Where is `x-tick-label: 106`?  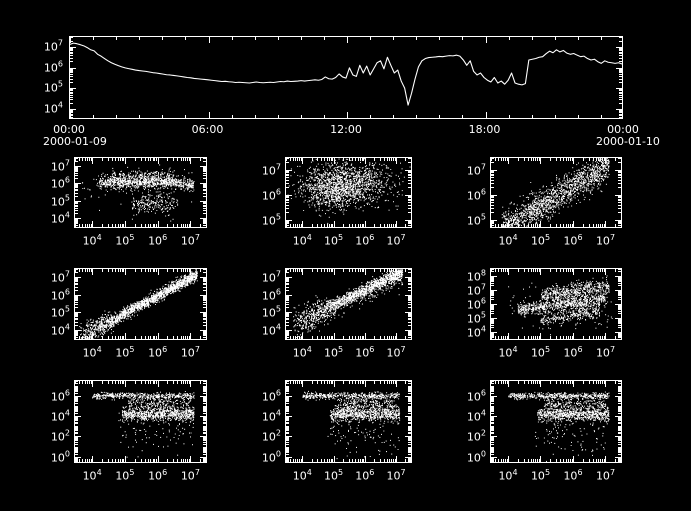 x-tick-label: 106 is located at coordinates (158, 352).